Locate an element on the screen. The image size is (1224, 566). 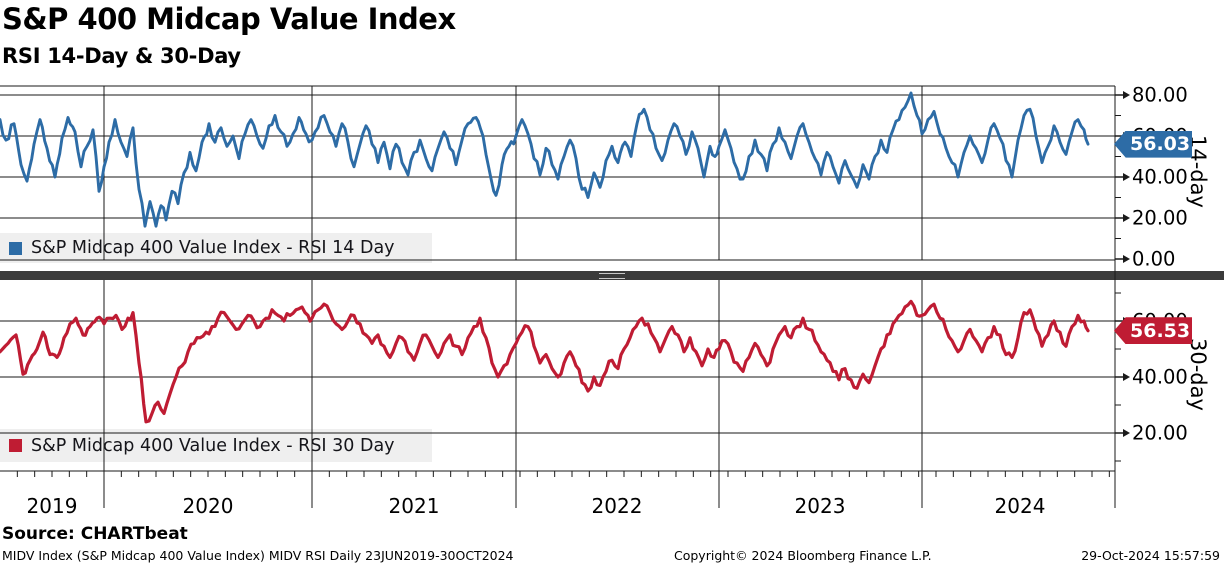
year-label: 2019 is located at coordinates (52, 506).